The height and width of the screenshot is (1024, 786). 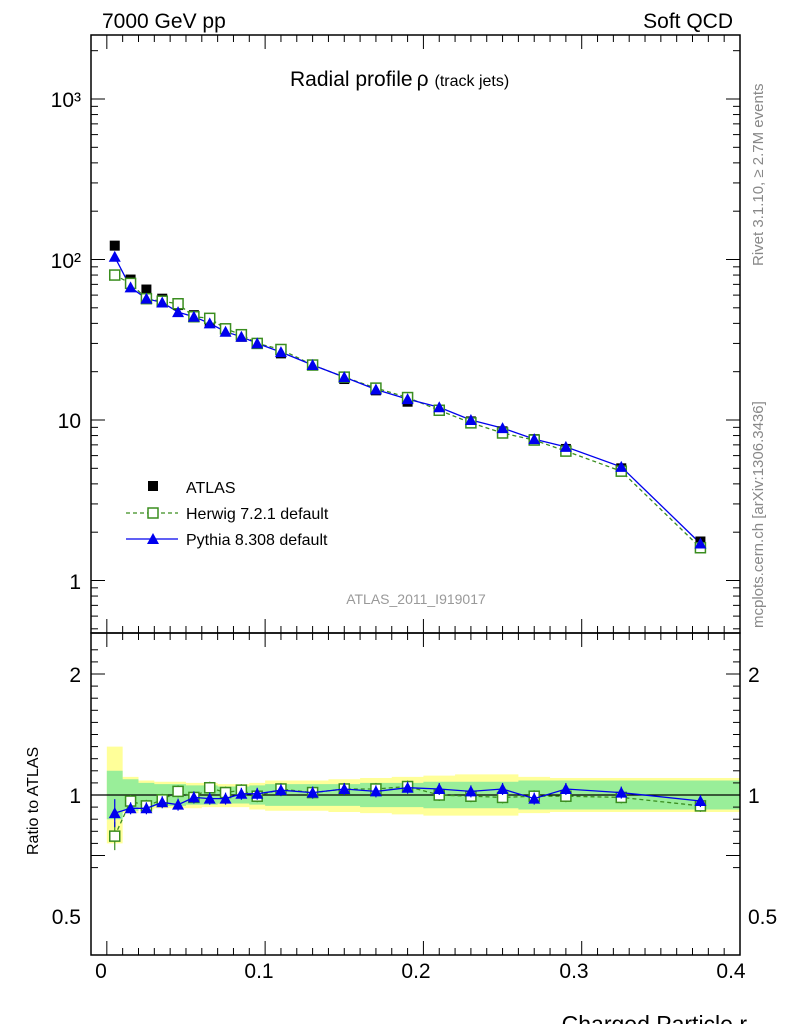 I want to click on ratio-series-line-pythia, so click(x=407, y=800).